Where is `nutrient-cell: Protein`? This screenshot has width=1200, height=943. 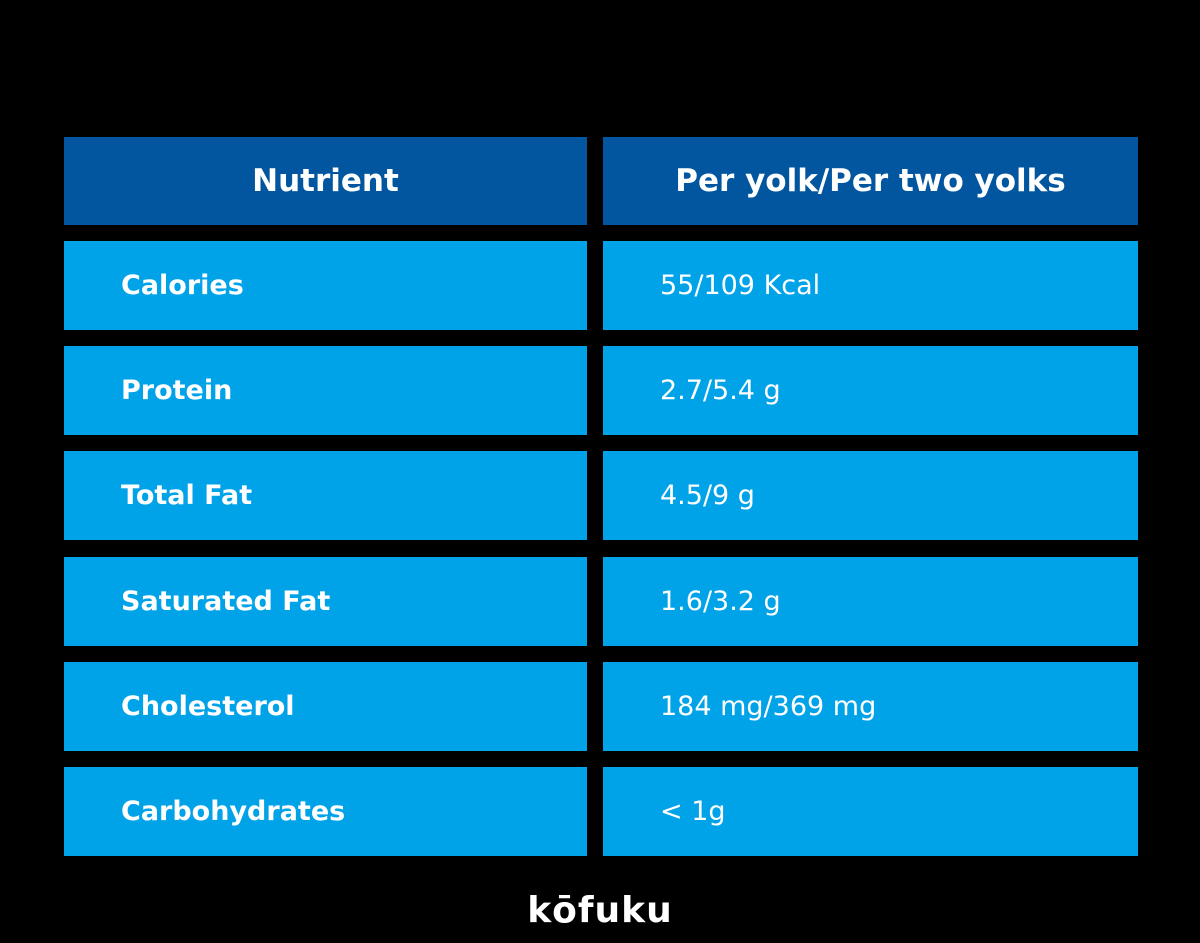
nutrient-cell: Protein is located at coordinates (325, 391).